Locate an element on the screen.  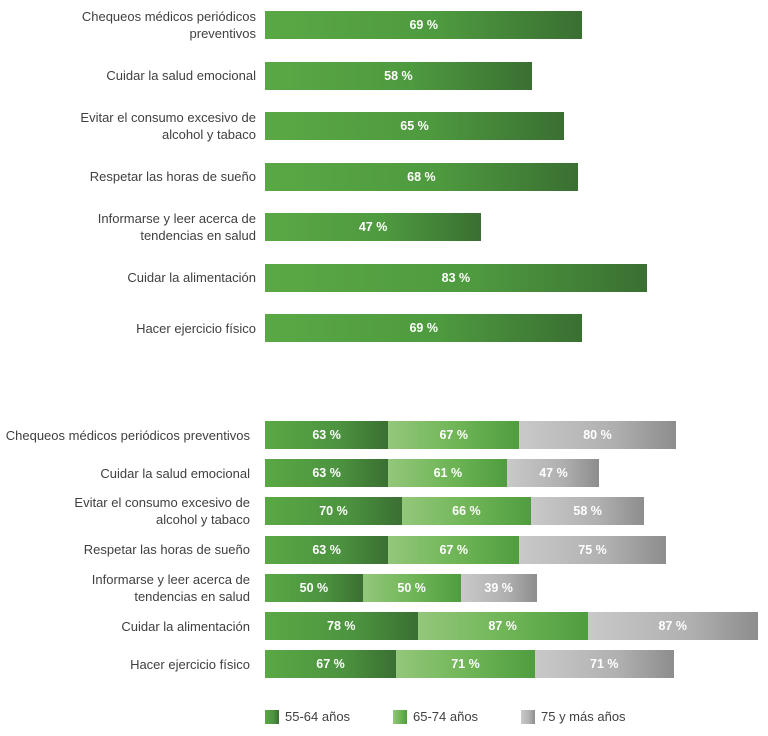
legend-label: 55-64 años is located at coordinates (318, 716).